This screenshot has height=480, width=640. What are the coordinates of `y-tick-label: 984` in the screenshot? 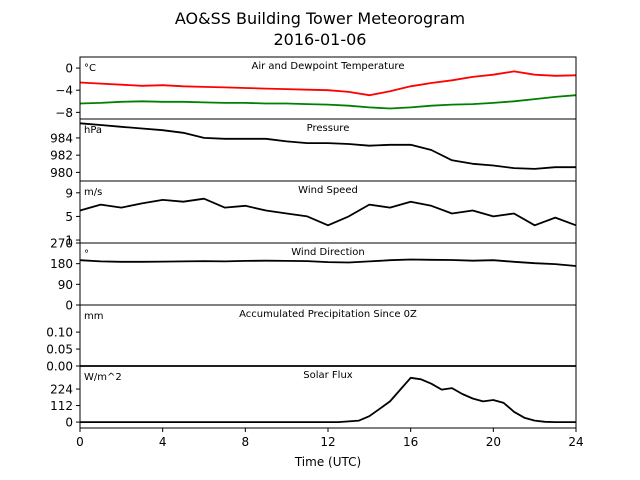 It's located at (61, 138).